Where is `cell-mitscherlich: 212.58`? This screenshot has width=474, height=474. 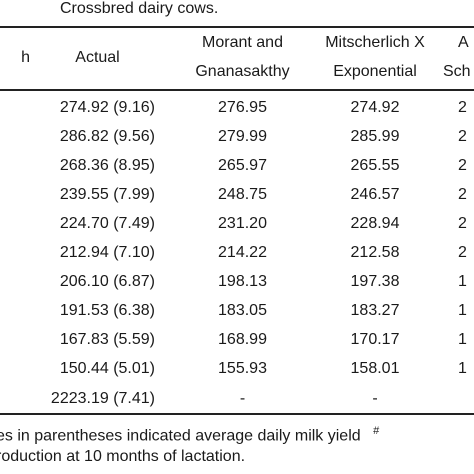
cell-mitscherlich: 212.58 is located at coordinates (375, 252).